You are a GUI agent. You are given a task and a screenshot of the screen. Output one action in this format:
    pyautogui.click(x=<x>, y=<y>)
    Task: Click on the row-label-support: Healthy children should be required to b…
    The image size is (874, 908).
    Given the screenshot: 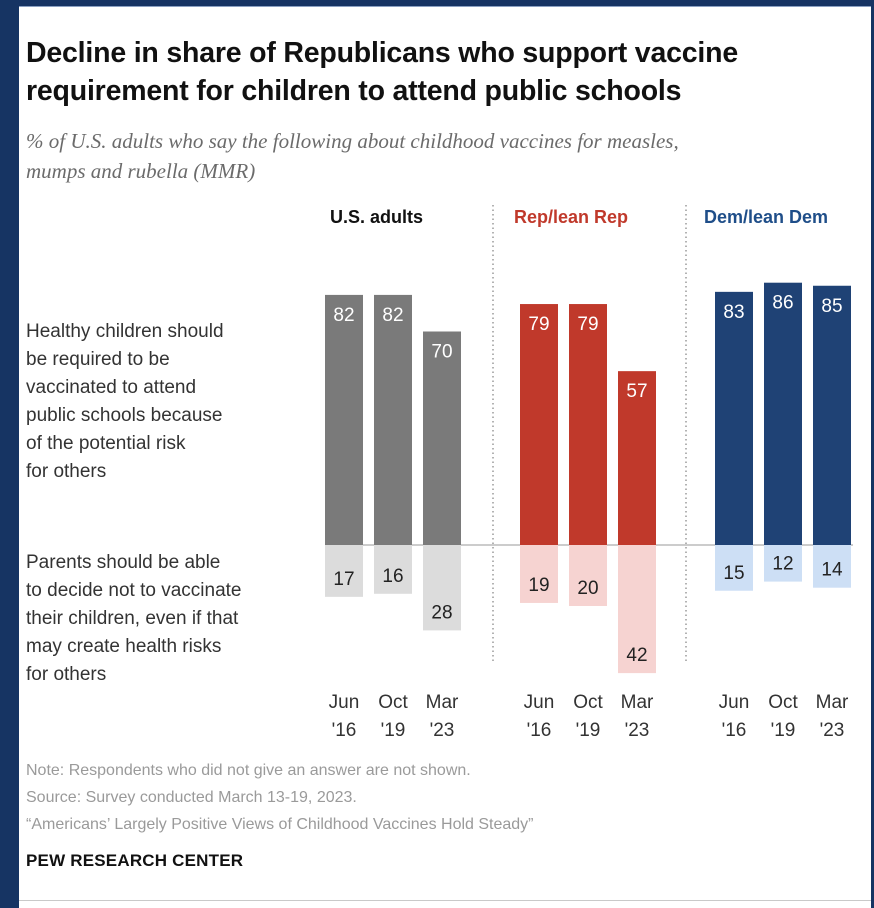 What is the action you would take?
    pyautogui.click(x=156, y=402)
    